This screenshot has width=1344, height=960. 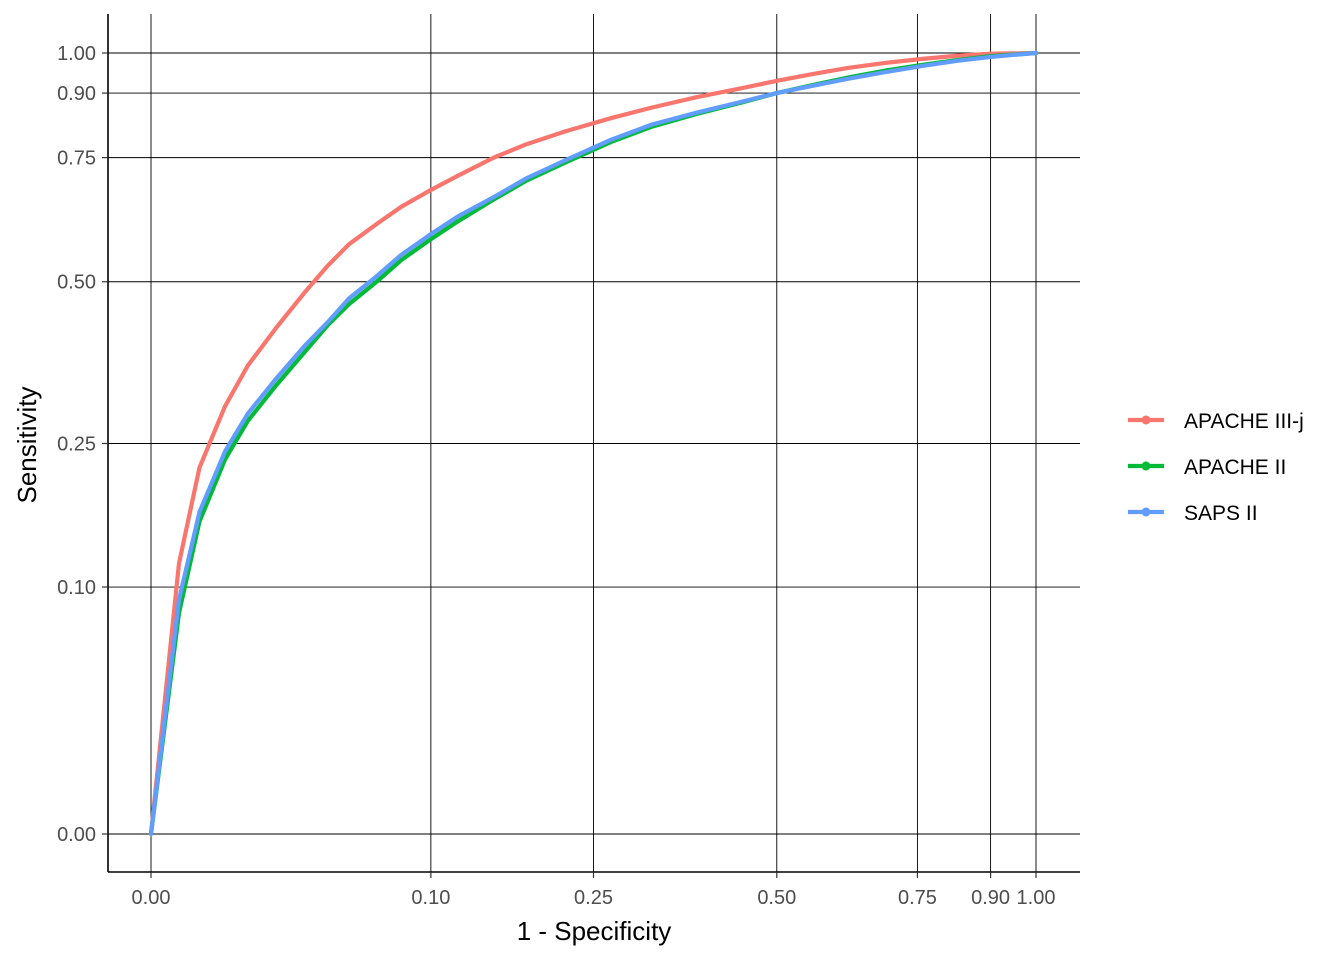 What do you see at coordinates (990, 898) in the screenshot?
I see `x-tick-label: 0.90` at bounding box center [990, 898].